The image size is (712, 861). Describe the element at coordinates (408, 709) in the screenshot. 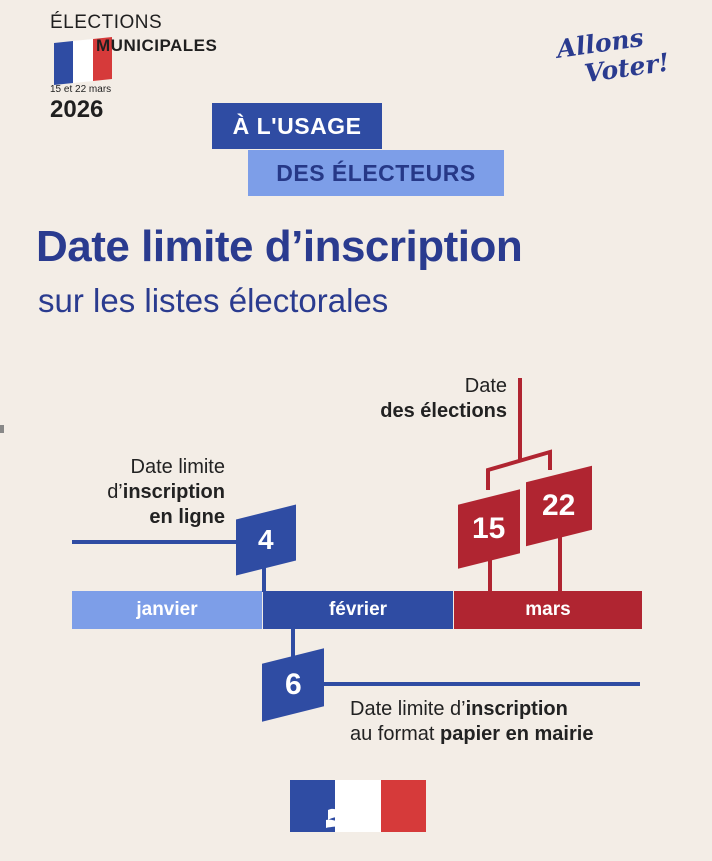

I see `paper-label-prefix1: Date limite d’` at that location.